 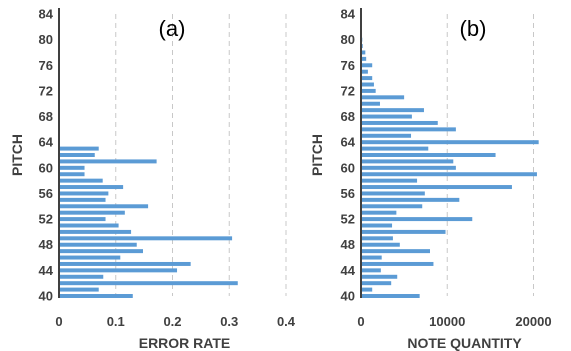 What do you see at coordinates (464, 343) in the screenshot?
I see `x-axis-label-b: NOTE QUANTITY` at bounding box center [464, 343].